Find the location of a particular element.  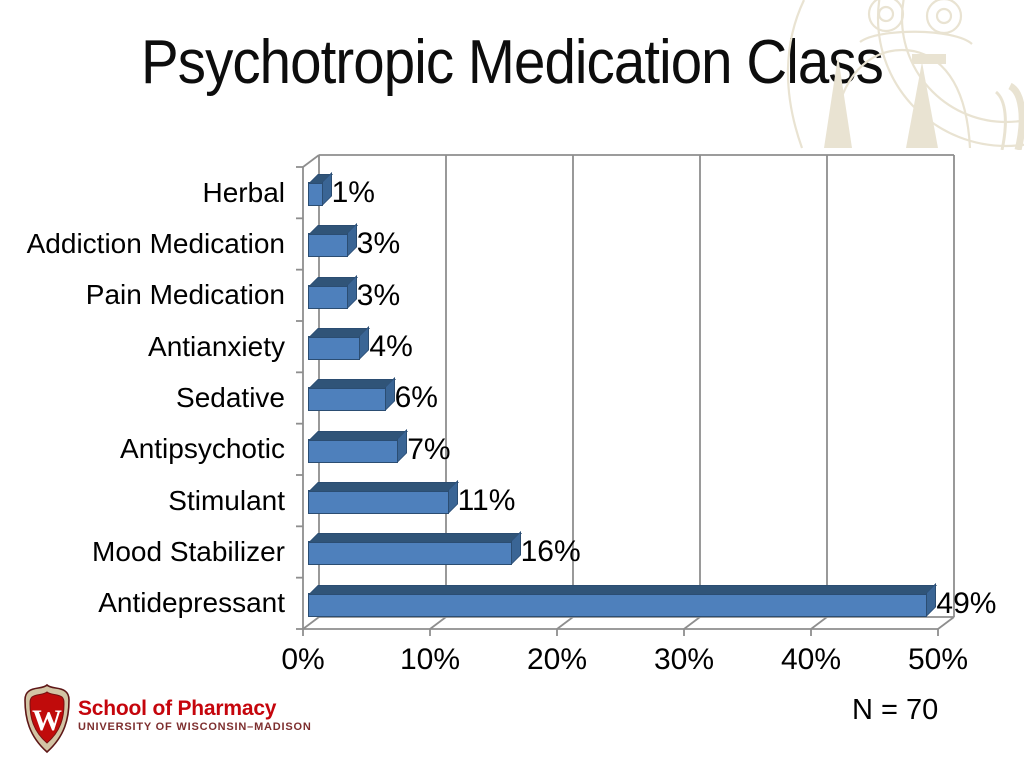

category-label: Herbal is located at coordinates (243, 192).